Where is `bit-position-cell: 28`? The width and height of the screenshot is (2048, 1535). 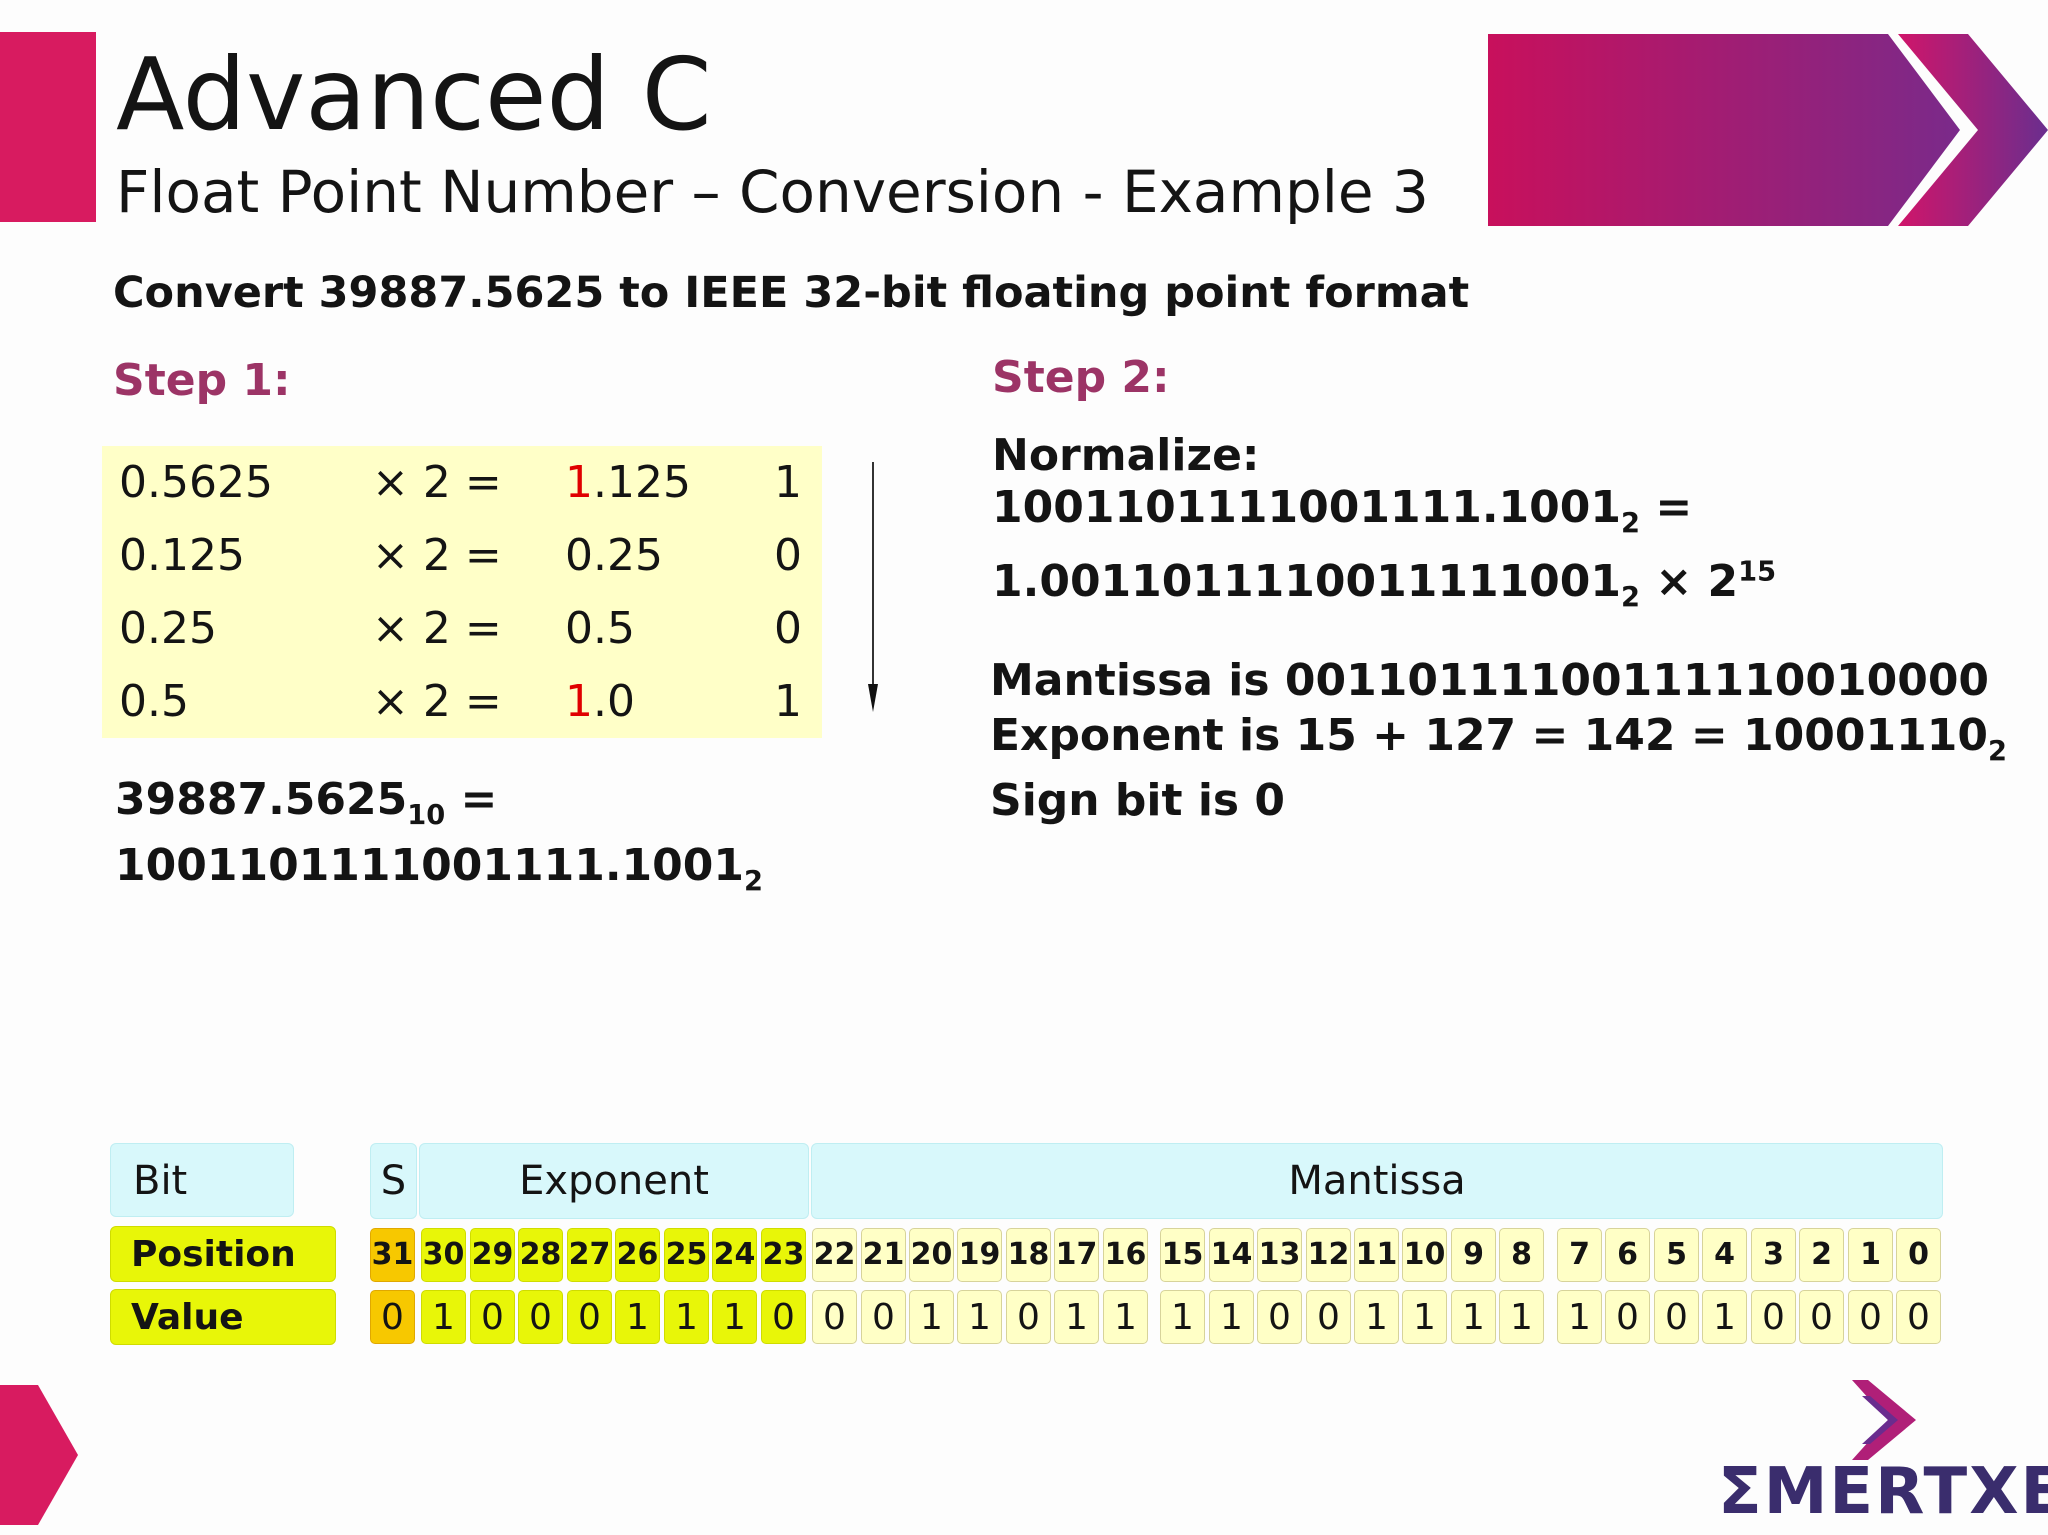
bit-position-cell: 28 is located at coordinates (540, 1255).